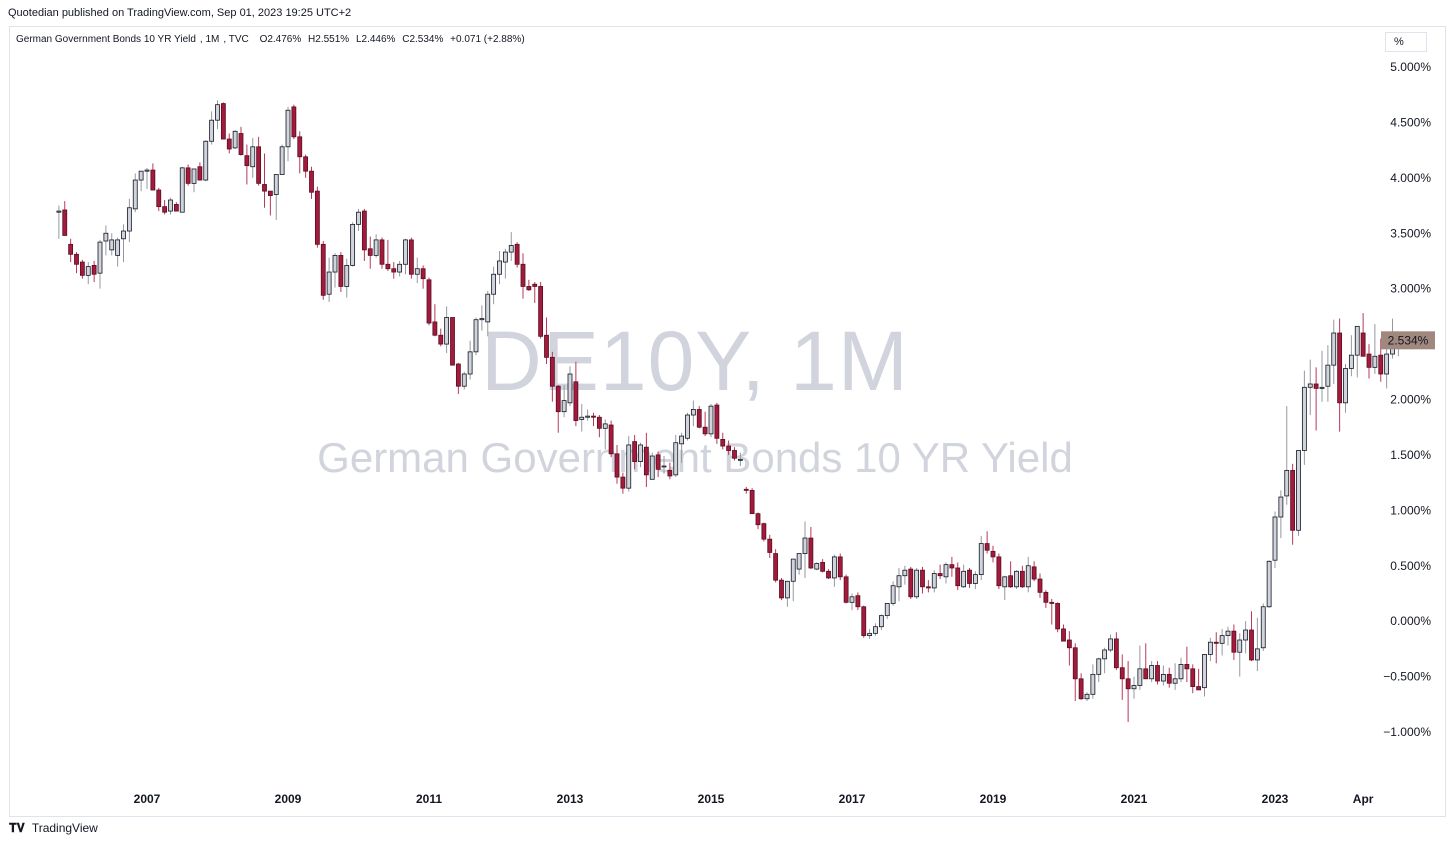  I want to click on y-tick-label: 3.500%, so click(1410, 233).